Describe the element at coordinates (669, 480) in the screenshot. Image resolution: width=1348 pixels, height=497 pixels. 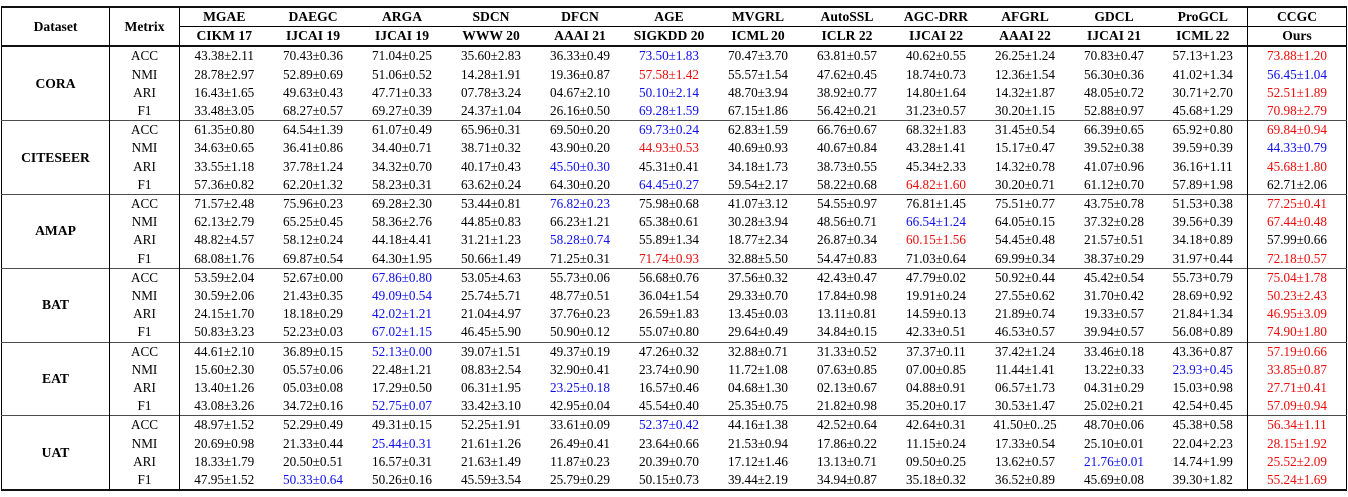
I see `value-cell: 50.15±0.73` at that location.